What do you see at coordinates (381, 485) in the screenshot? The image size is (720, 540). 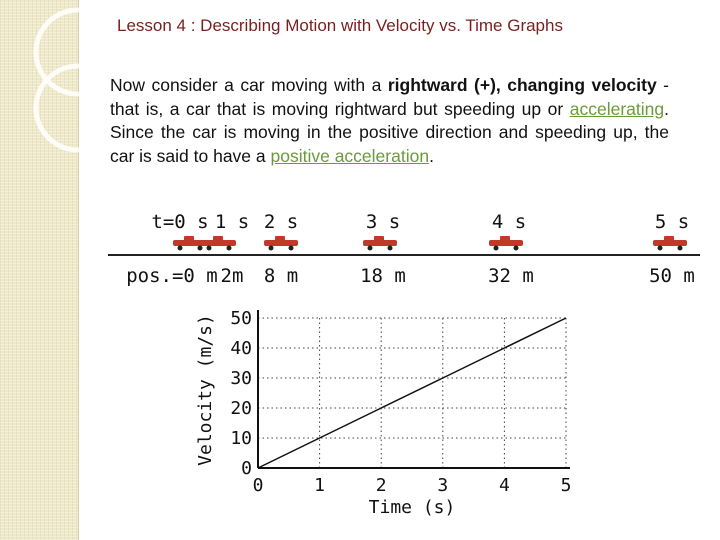 I see `x-tick-label: 2` at bounding box center [381, 485].